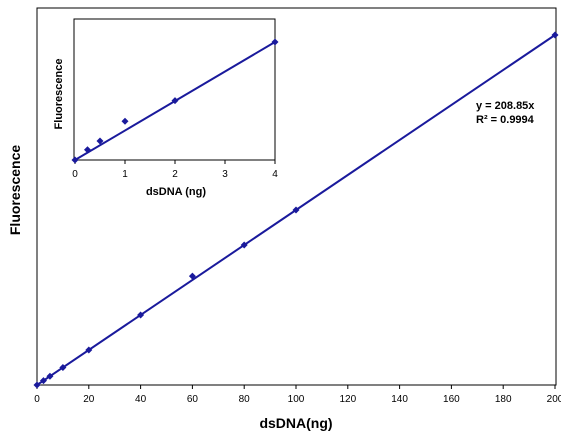 The height and width of the screenshot is (434, 561). I want to click on main-x-tick-label: 0, so click(37, 399).